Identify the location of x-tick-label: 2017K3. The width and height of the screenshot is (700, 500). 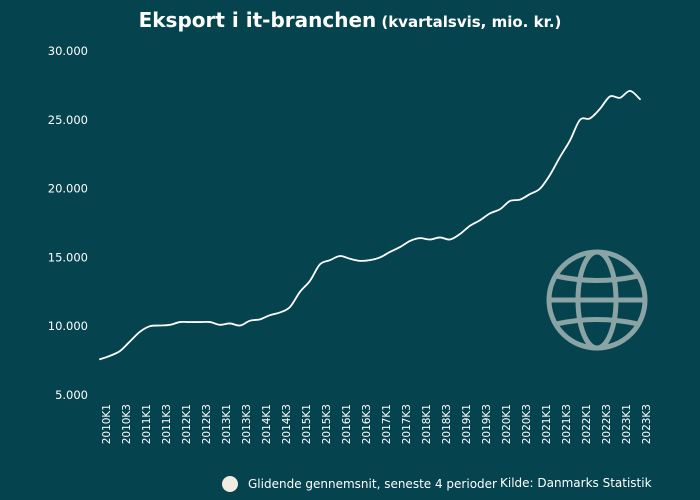
(407, 424).